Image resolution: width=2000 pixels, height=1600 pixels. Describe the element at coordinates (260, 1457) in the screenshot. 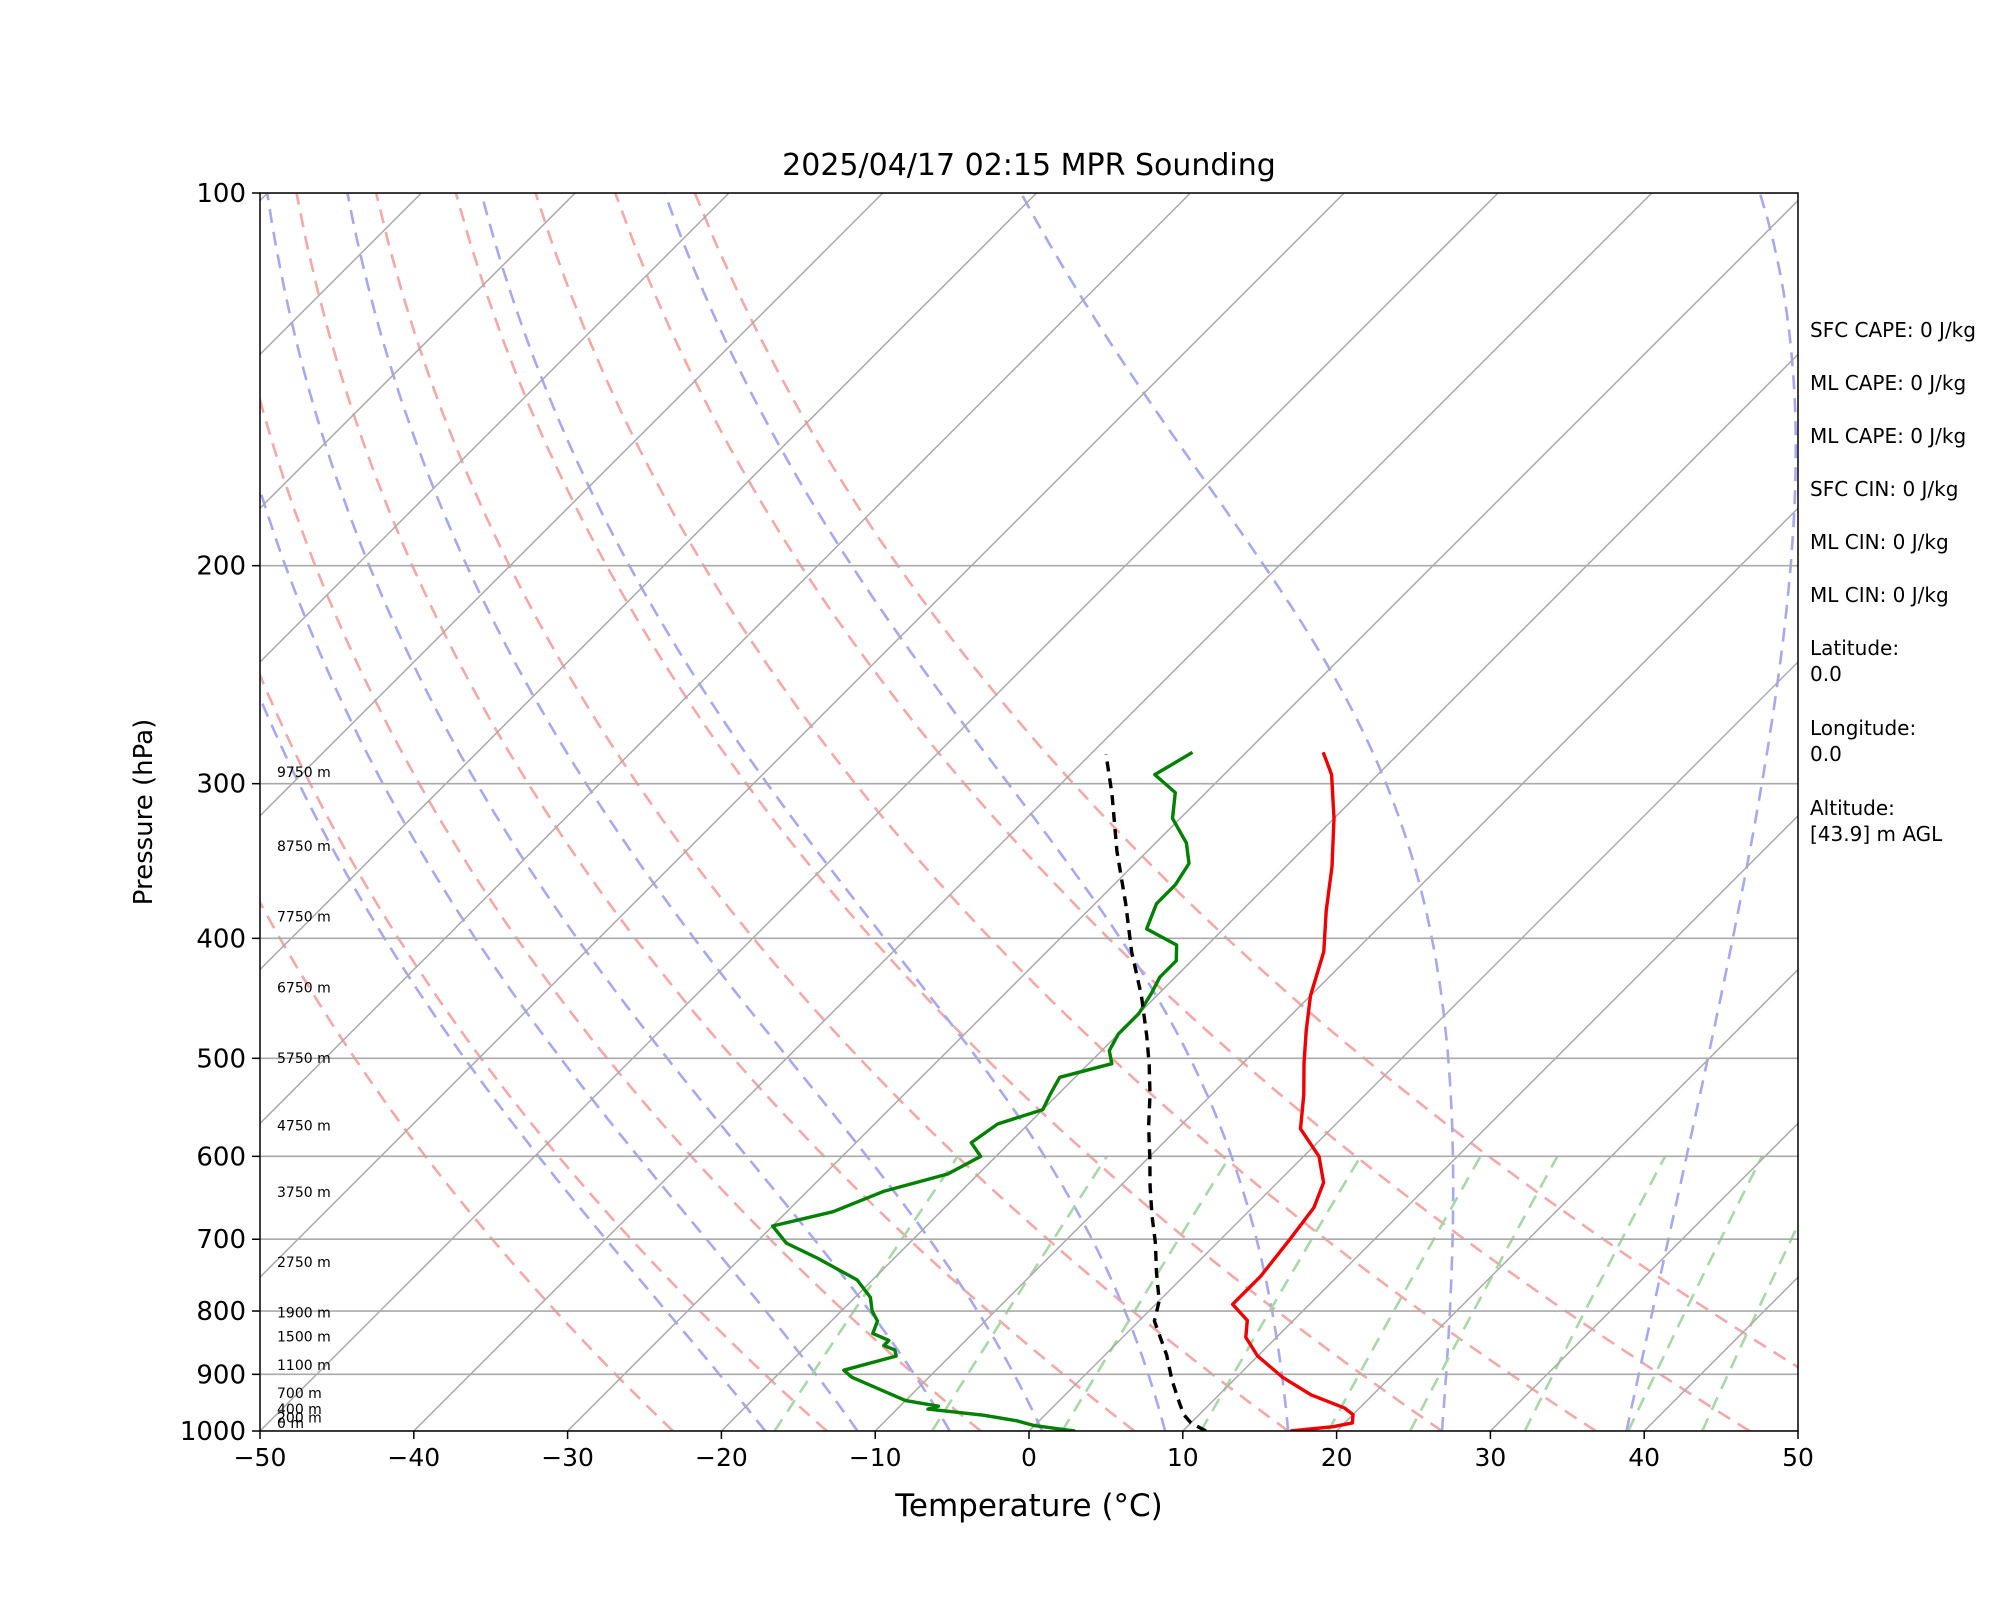

I see `x-tick-label: −50` at that location.